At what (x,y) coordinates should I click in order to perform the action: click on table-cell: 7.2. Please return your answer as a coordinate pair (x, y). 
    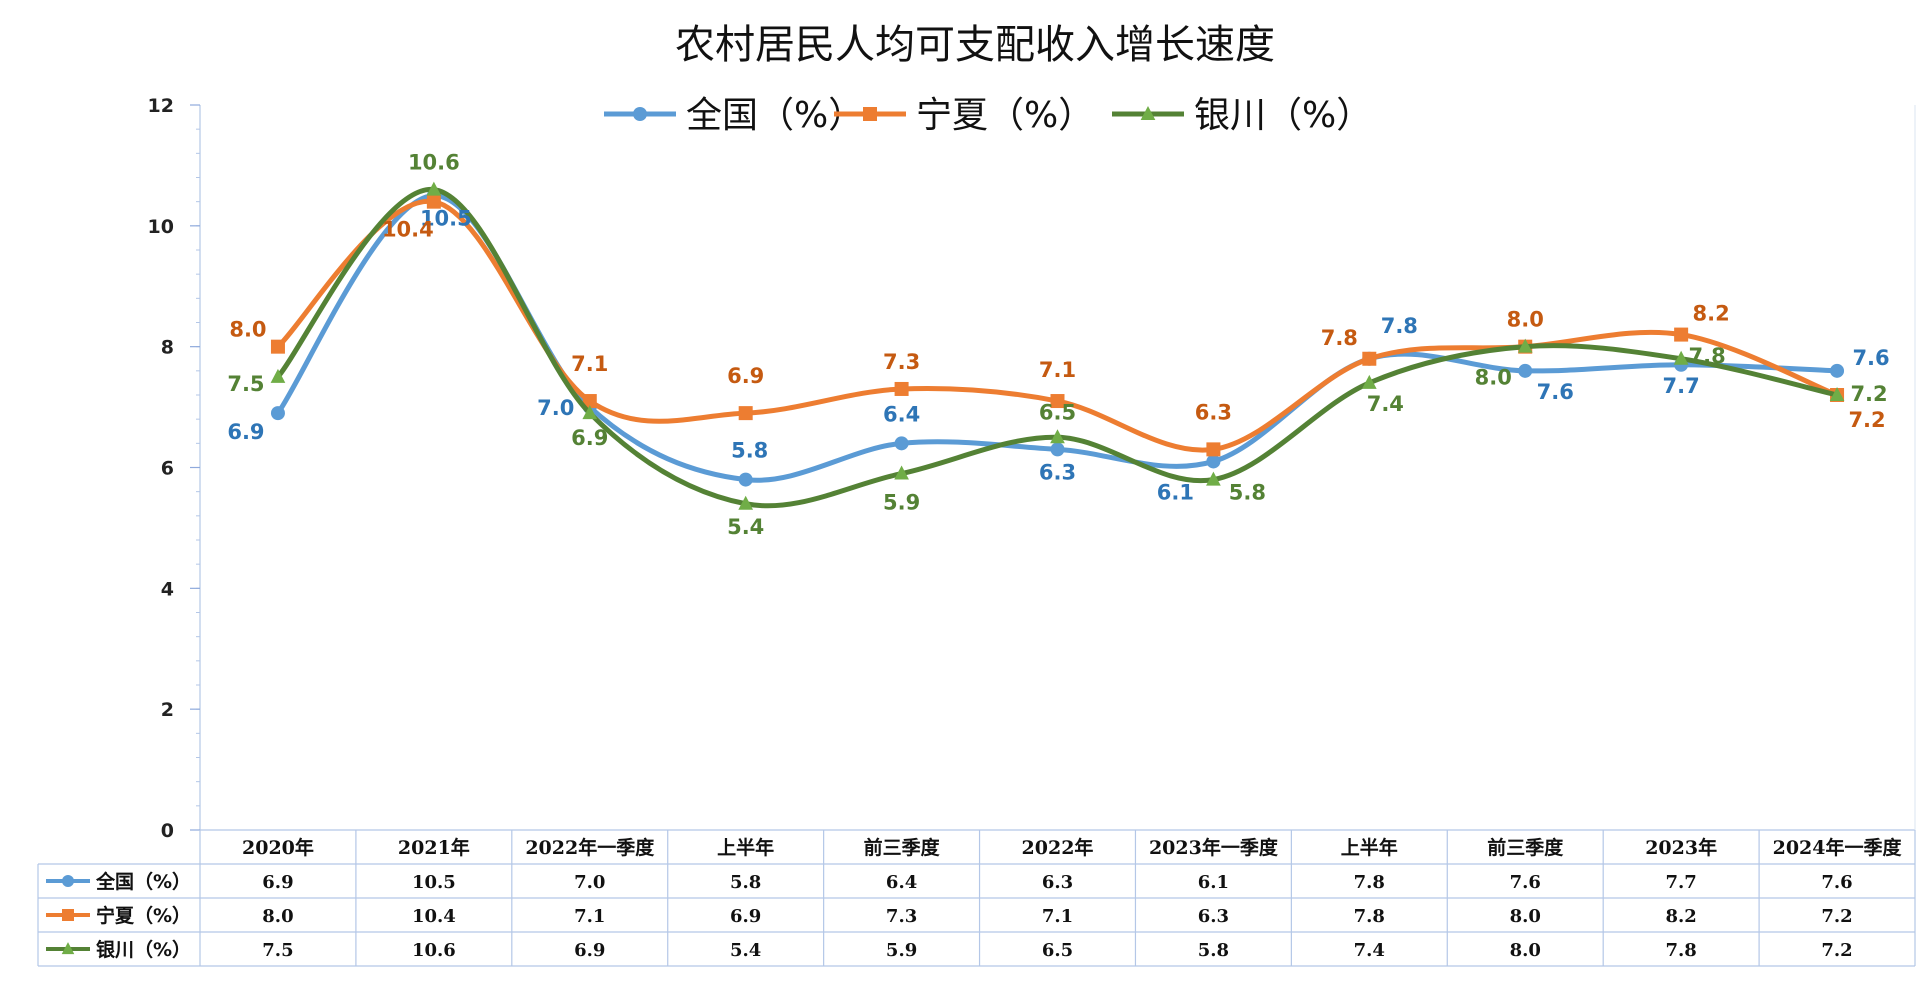
    Looking at the image, I should click on (1836, 916).